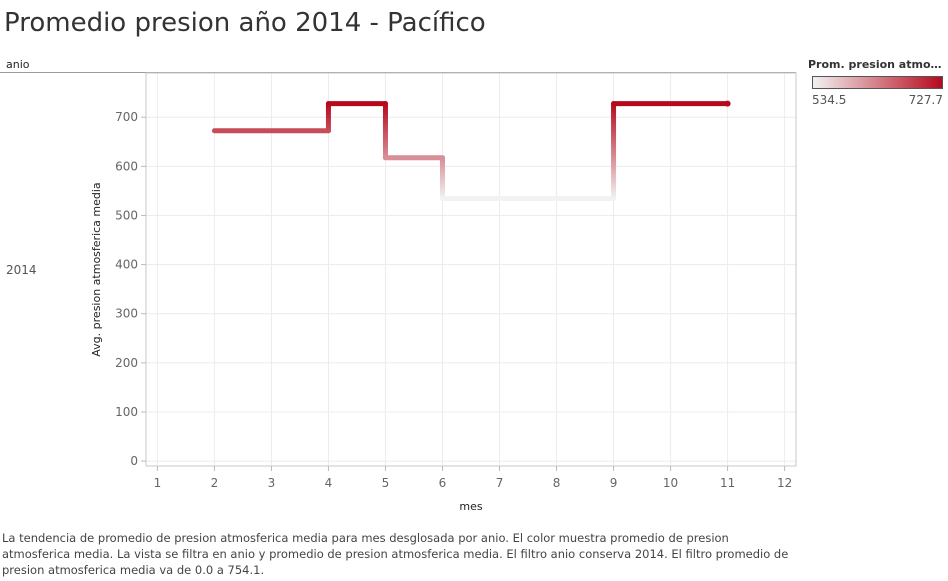 Image resolution: width=948 pixels, height=581 pixels. What do you see at coordinates (500, 483) in the screenshot?
I see `x-tick-label: 7` at bounding box center [500, 483].